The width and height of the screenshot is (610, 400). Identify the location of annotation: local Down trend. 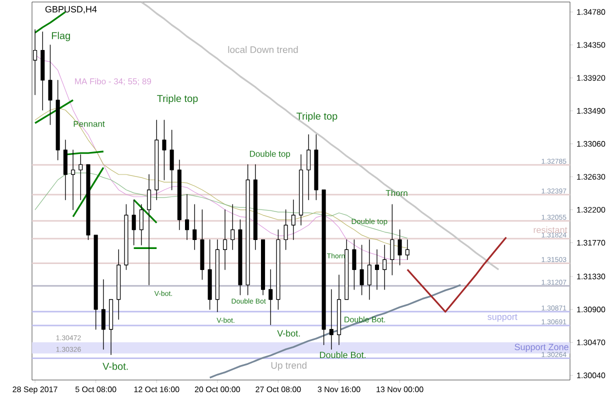
(263, 50).